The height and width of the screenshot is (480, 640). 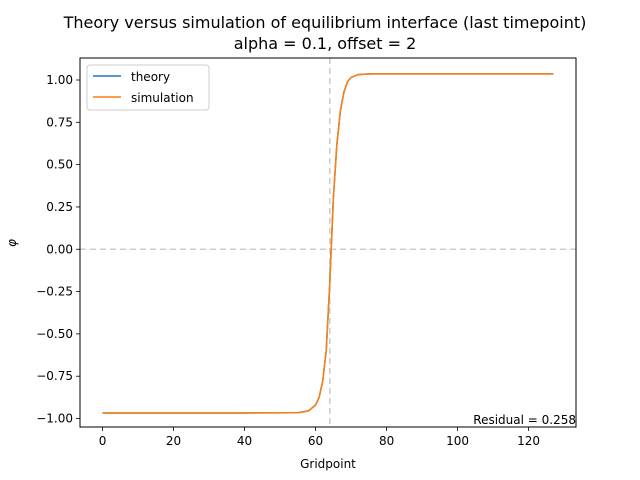 What do you see at coordinates (386, 441) in the screenshot?
I see `x-tick-label: 80` at bounding box center [386, 441].